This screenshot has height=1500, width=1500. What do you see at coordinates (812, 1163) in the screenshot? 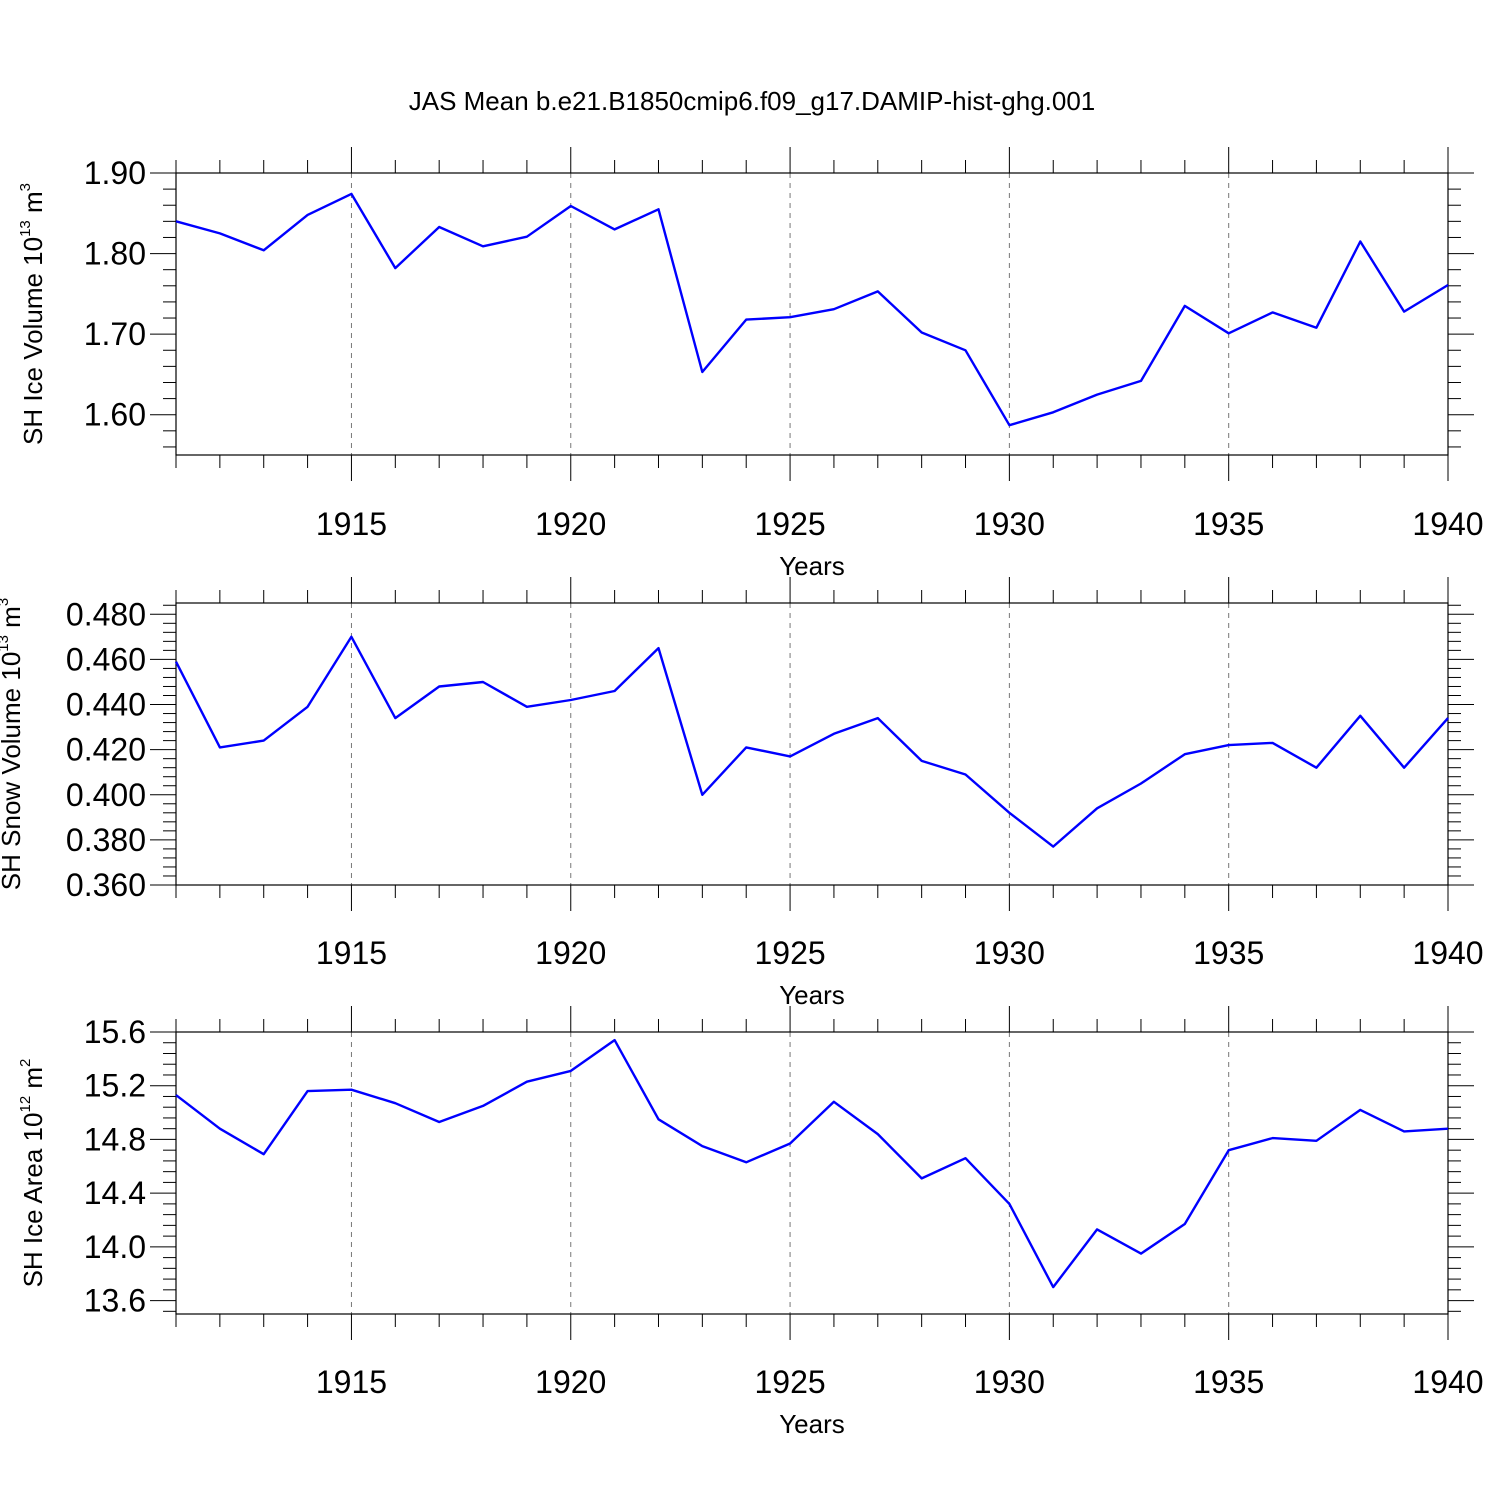
I see `ice-area-series-line` at bounding box center [812, 1163].